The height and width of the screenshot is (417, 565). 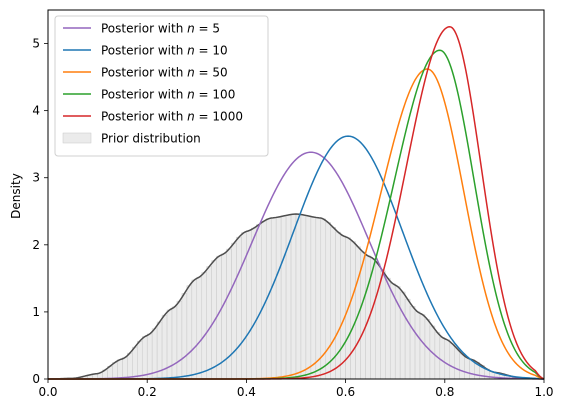 What do you see at coordinates (246, 392) in the screenshot?
I see `x-tick-label: 0.4` at bounding box center [246, 392].